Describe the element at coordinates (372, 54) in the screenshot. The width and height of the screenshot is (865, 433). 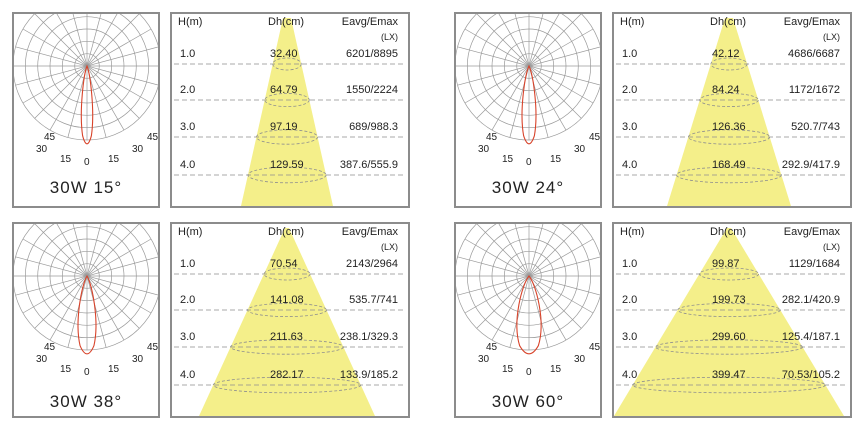
I see `cell-illuminance: 6201/8895` at that location.